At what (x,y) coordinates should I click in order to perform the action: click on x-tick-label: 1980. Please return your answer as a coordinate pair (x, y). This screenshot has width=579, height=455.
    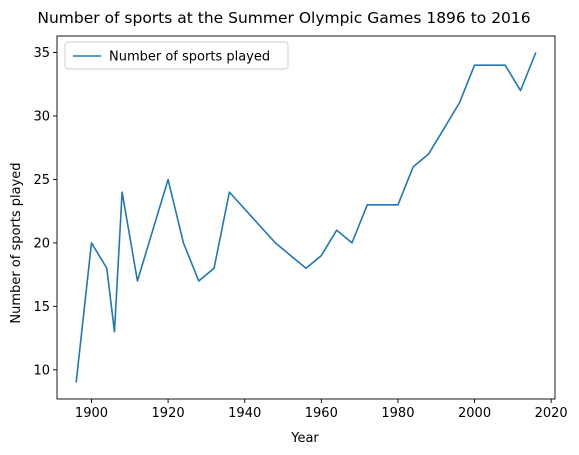
    Looking at the image, I should click on (397, 413).